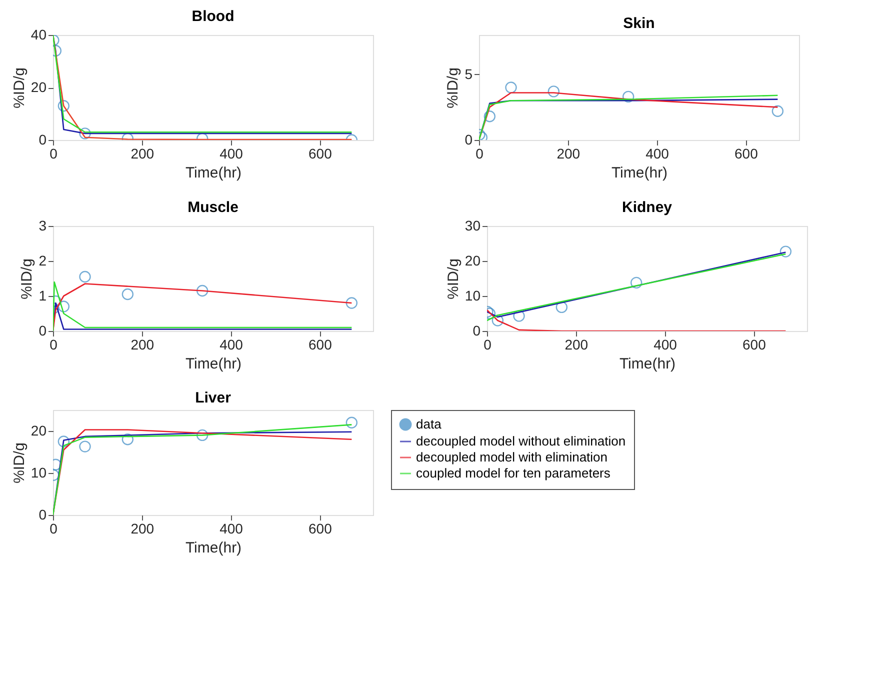  What do you see at coordinates (213, 398) in the screenshot?
I see `chart-title: Liver` at bounding box center [213, 398].